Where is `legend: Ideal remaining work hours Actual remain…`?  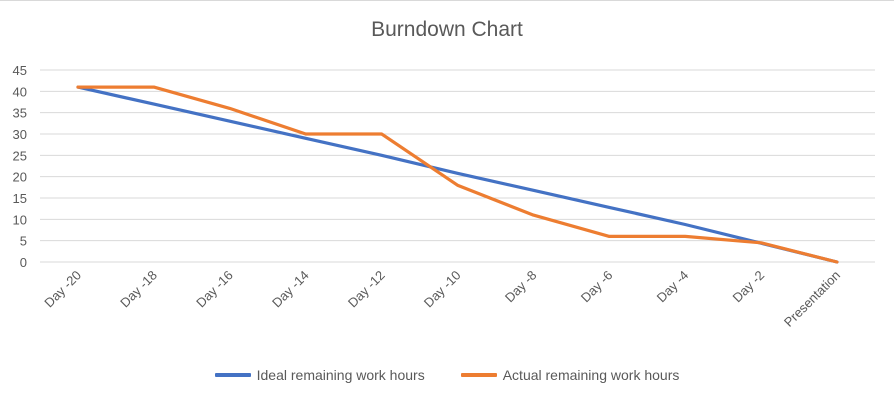
legend: Ideal remaining work hours Actual remain… is located at coordinates (447, 375).